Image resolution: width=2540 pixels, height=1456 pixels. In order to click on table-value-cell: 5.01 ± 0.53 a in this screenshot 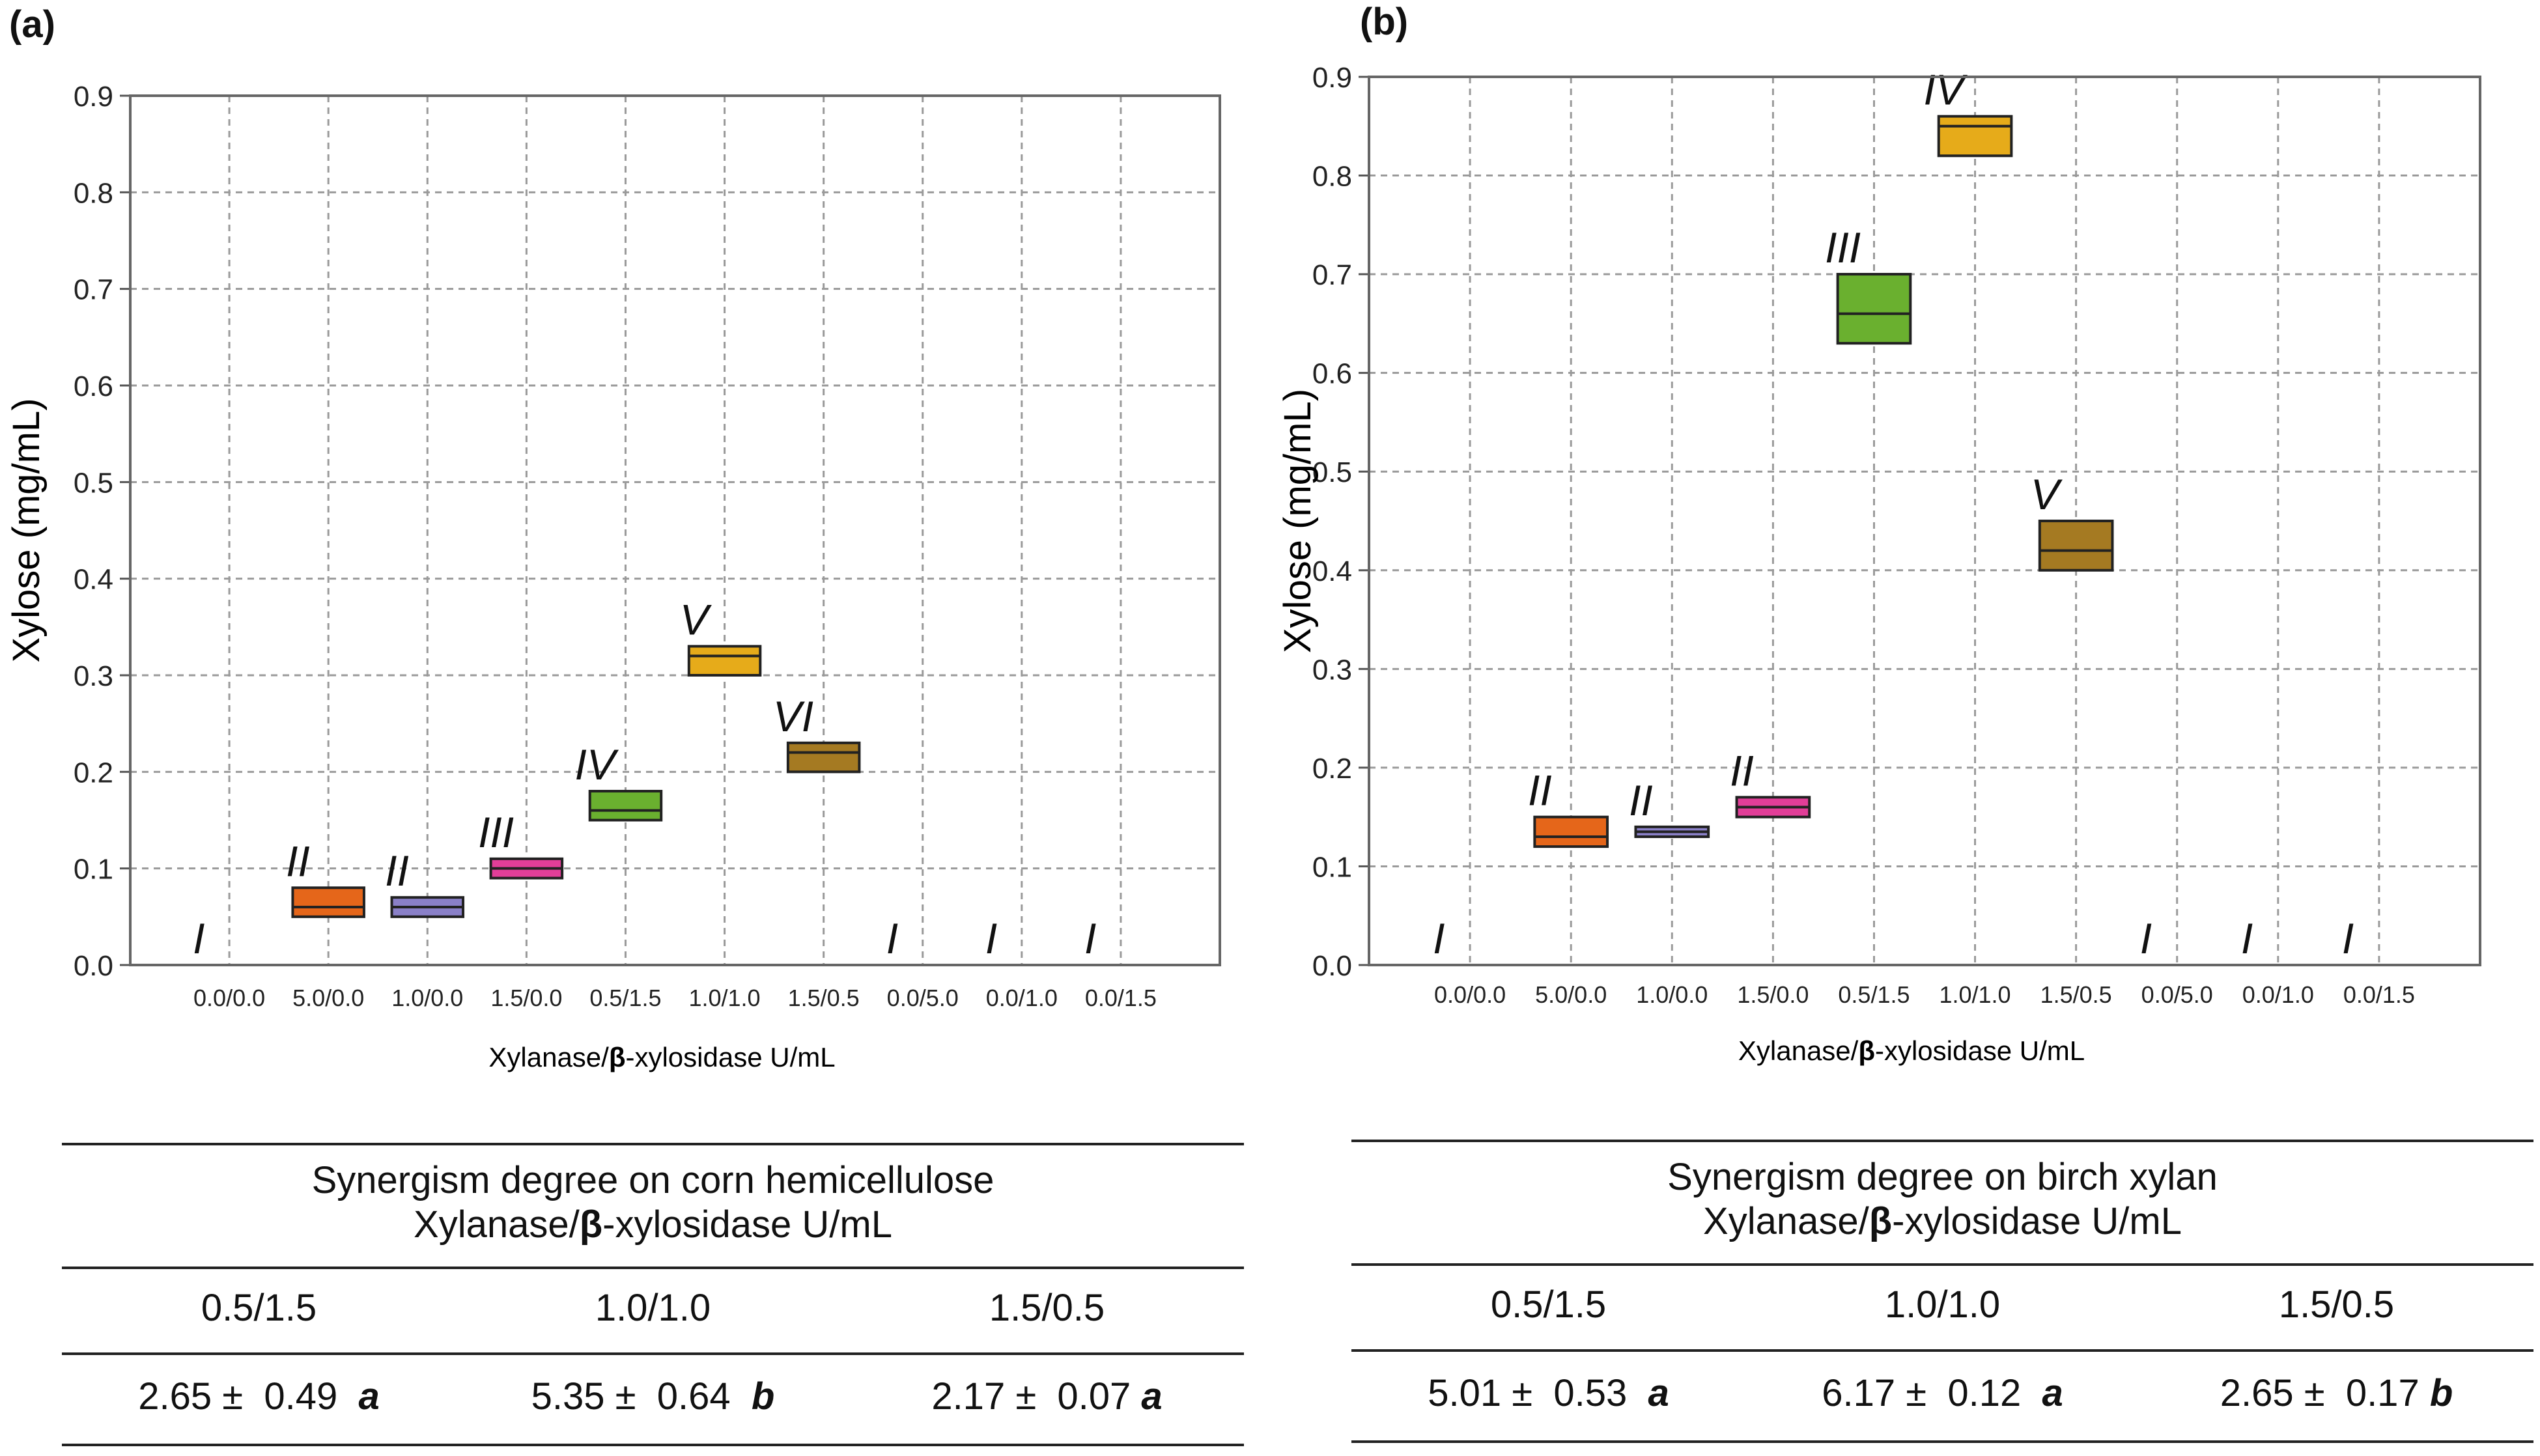, I will do `click(1548, 1393)`.